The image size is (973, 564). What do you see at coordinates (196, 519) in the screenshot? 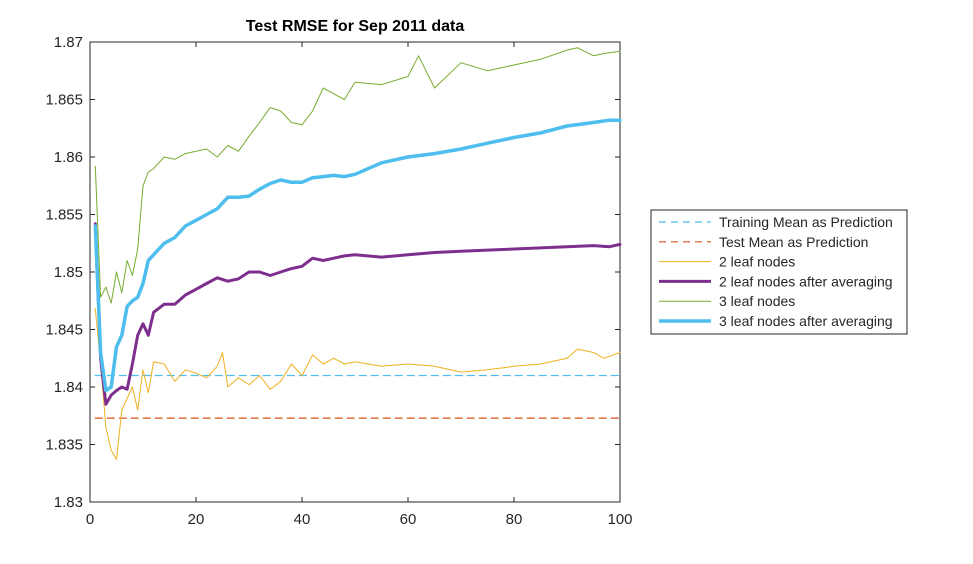
I see `x-tick-label: 20` at bounding box center [196, 519].